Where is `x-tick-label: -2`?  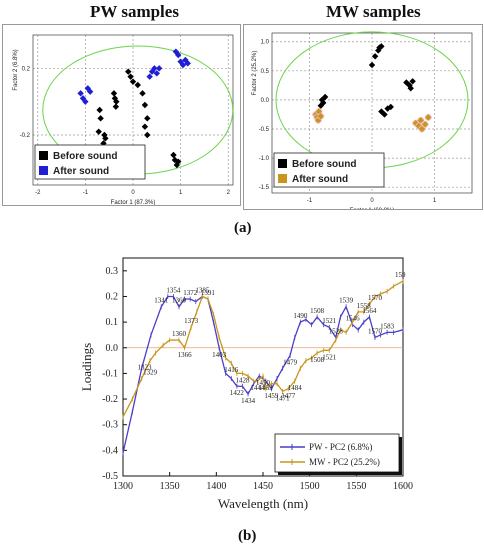 x-tick-label: -2 is located at coordinates (38, 193).